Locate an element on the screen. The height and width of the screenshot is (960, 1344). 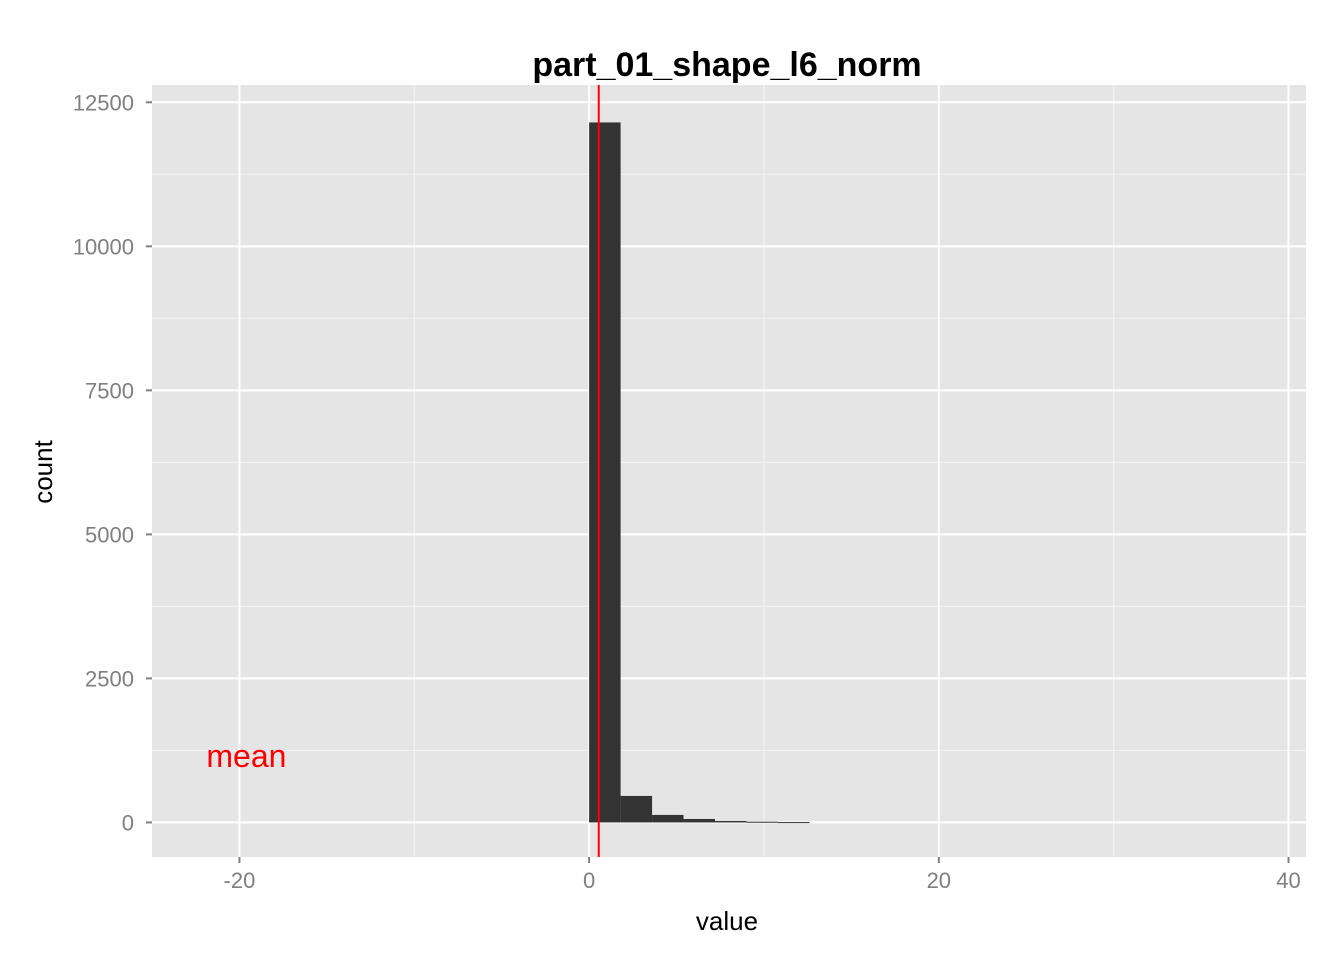
y-axis: 0 2500 5000 7500 10000 12500 is located at coordinates (112, 462).